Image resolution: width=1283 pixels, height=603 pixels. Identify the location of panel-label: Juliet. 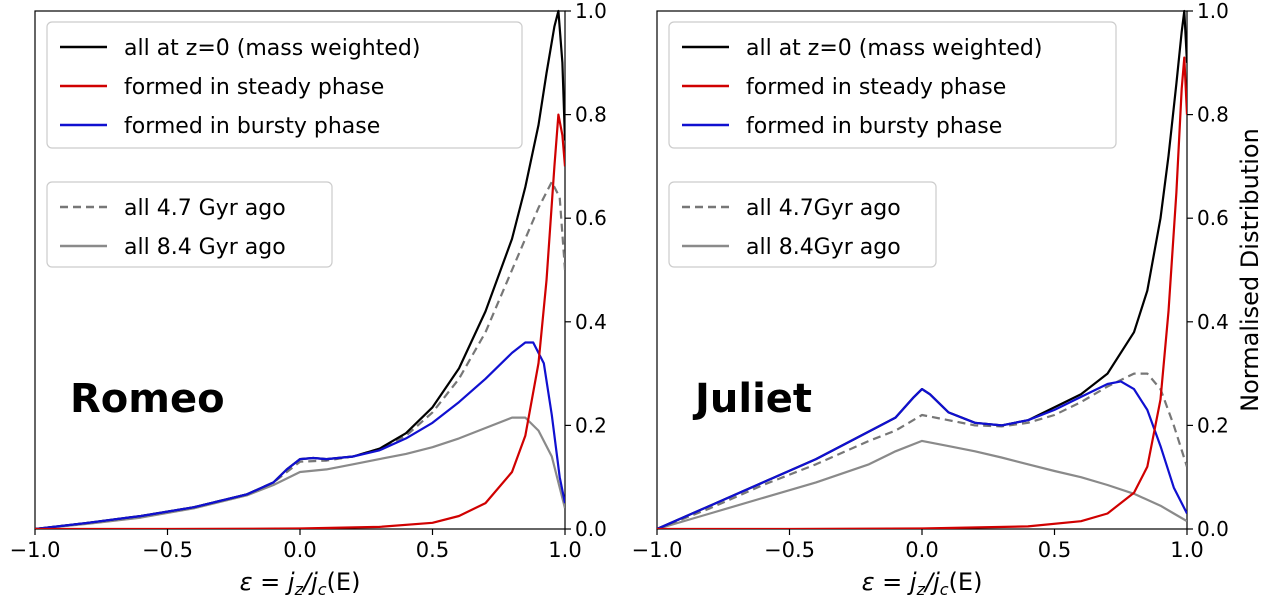
(752, 399).